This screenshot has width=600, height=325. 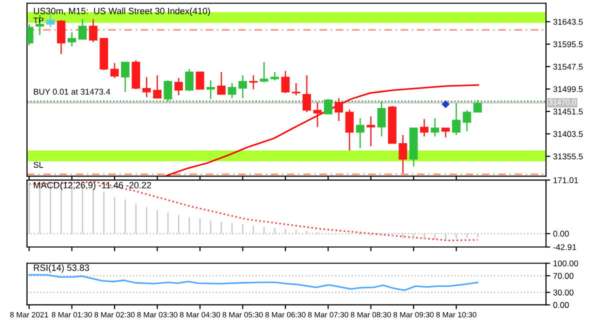 What do you see at coordinates (38, 21) in the screenshot?
I see `ref-line-label: TP` at bounding box center [38, 21].